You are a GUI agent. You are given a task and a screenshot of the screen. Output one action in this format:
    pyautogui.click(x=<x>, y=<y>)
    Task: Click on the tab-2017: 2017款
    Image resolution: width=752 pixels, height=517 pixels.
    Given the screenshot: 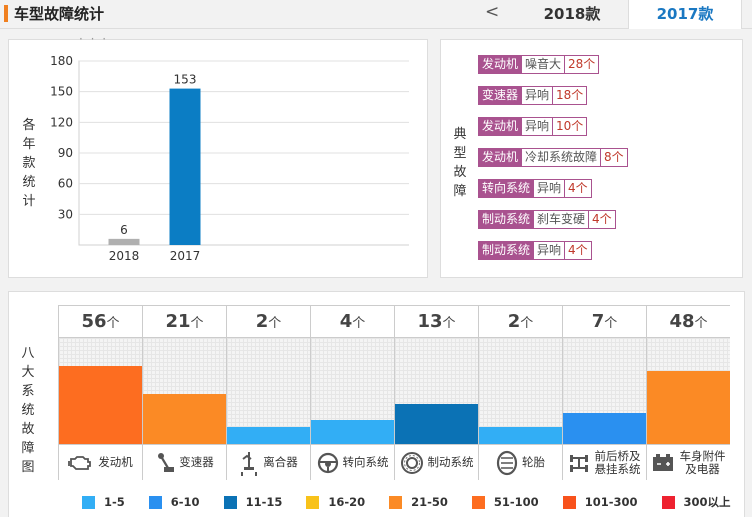 What is the action you would take?
    pyautogui.click(x=685, y=14)
    